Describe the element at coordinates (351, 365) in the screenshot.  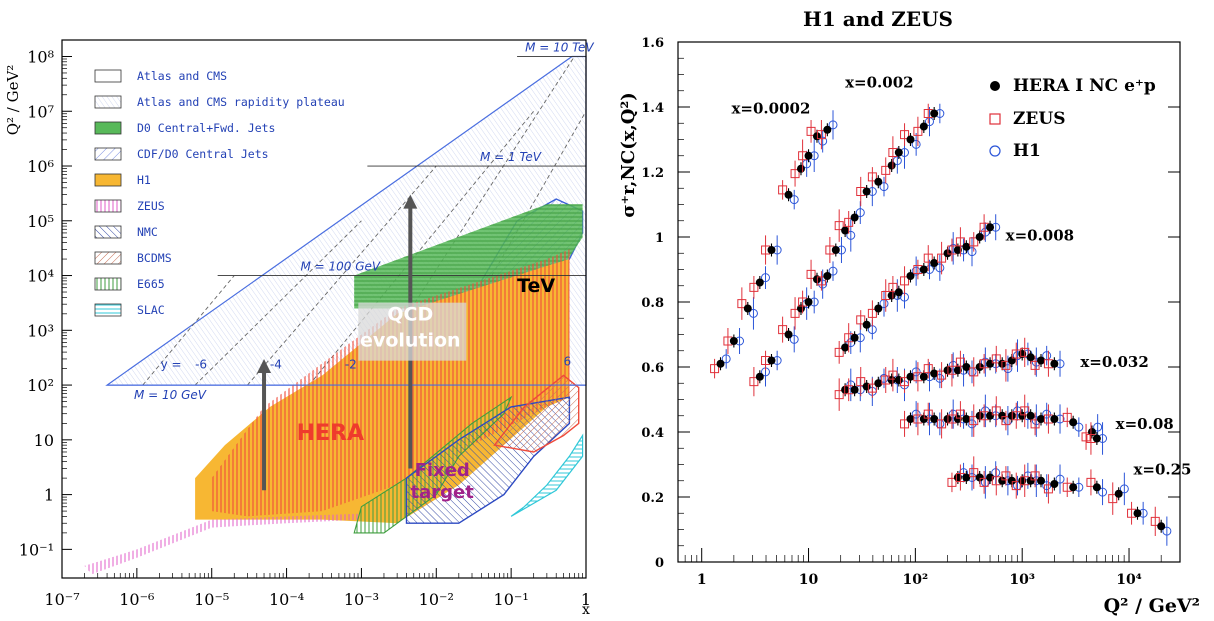
I see `rapidity-value: -2` at that location.